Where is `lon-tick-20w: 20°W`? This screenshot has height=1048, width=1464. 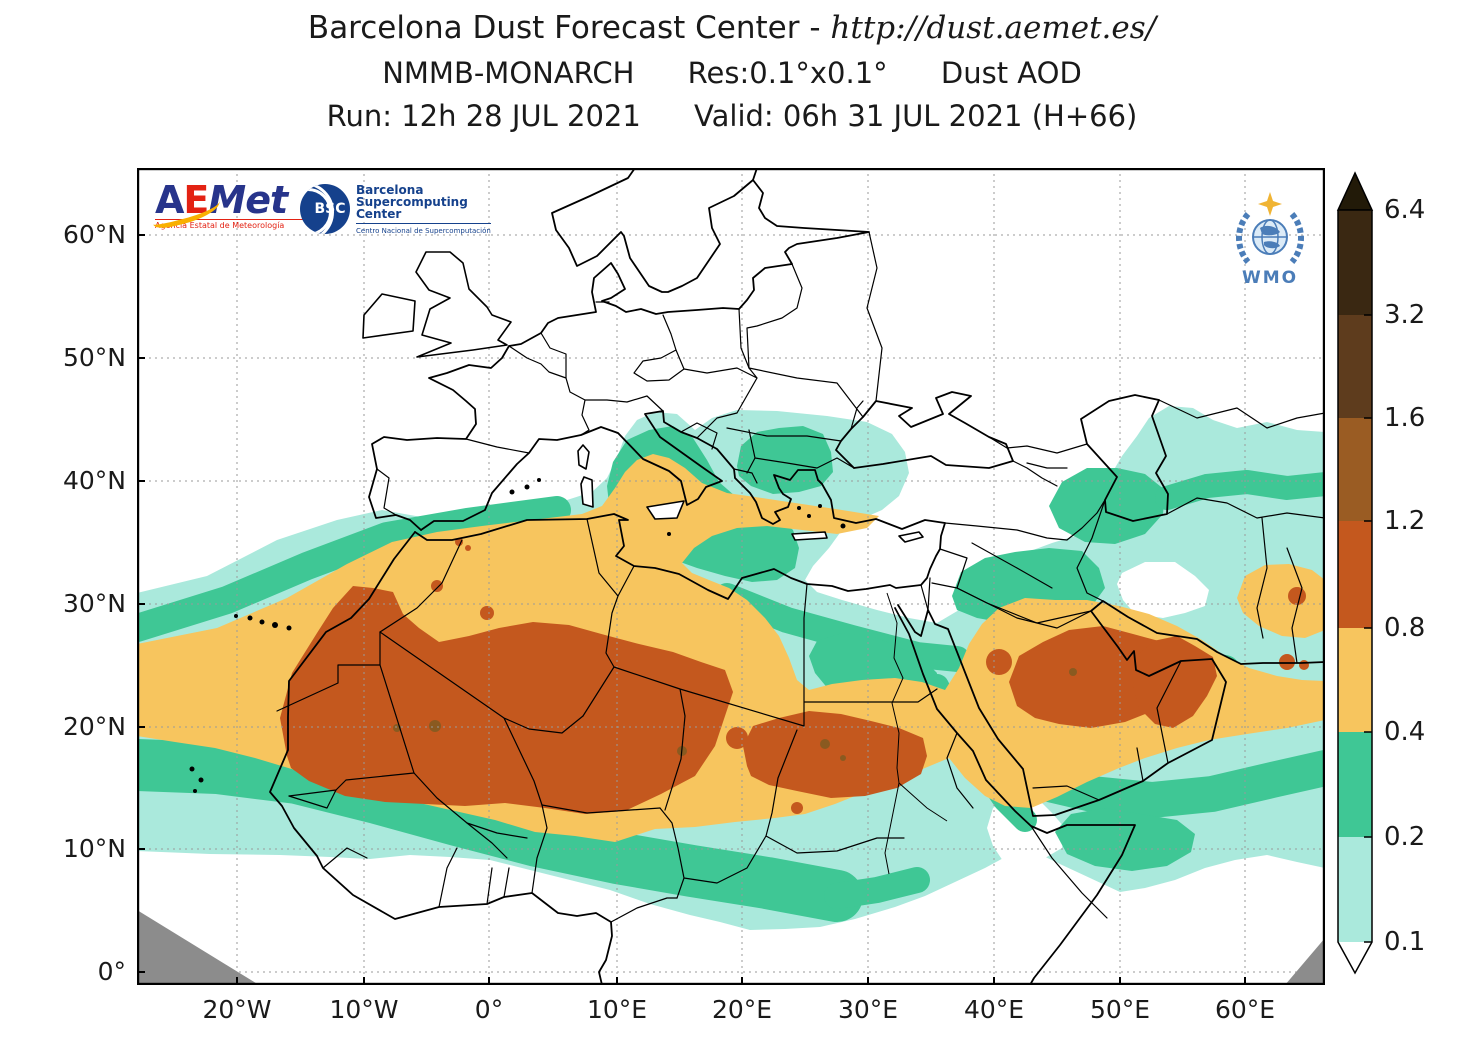
lon-tick-20w: 20°W is located at coordinates (237, 1009).